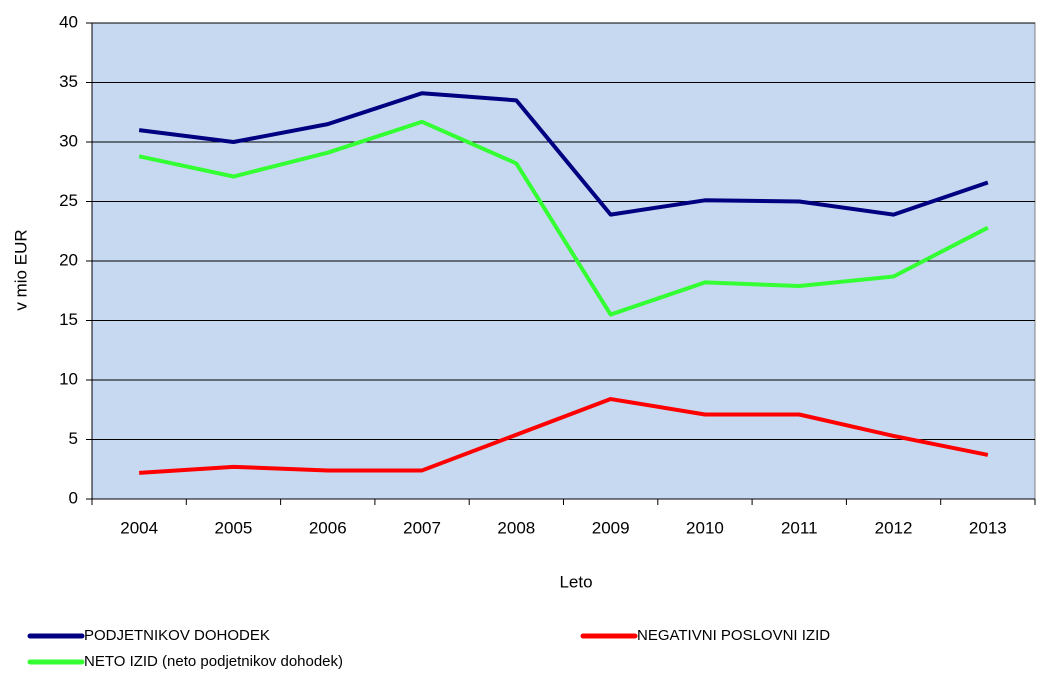 This screenshot has width=1040, height=677. What do you see at coordinates (705, 527) in the screenshot?
I see `x-tick-label: 2010` at bounding box center [705, 527].